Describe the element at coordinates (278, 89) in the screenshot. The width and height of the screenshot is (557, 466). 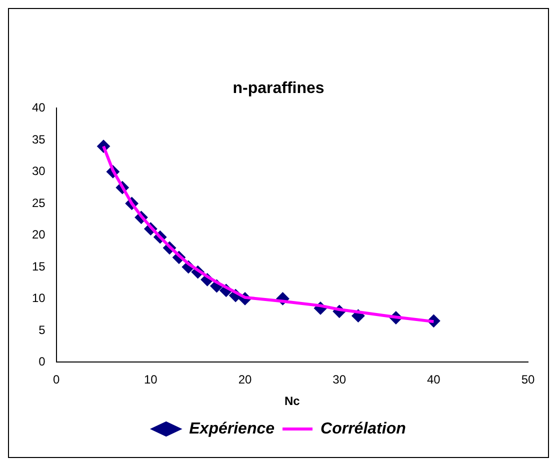
I see `chart-title: n-paraffines` at that location.